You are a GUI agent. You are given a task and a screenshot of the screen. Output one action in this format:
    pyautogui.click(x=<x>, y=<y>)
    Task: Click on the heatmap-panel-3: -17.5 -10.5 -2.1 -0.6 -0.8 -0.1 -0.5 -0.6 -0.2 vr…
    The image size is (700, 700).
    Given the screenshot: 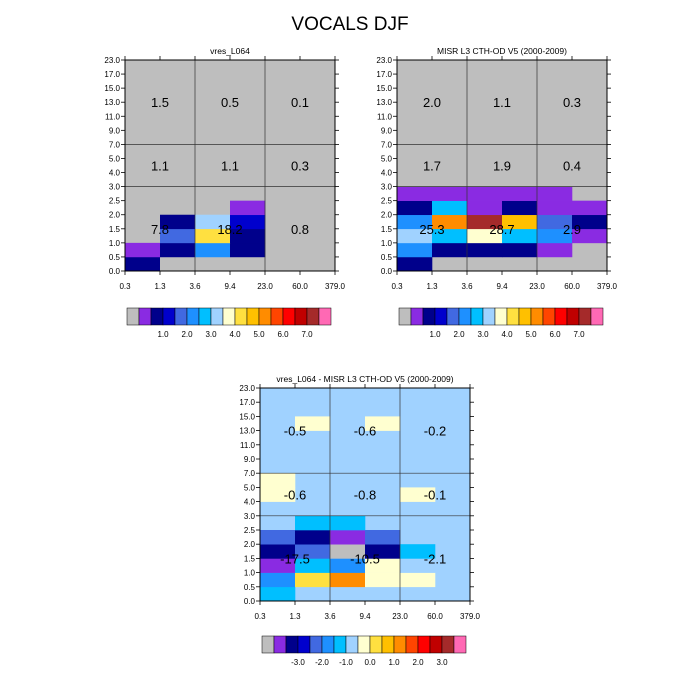 What is the action you would take?
    pyautogui.click(x=359, y=520)
    